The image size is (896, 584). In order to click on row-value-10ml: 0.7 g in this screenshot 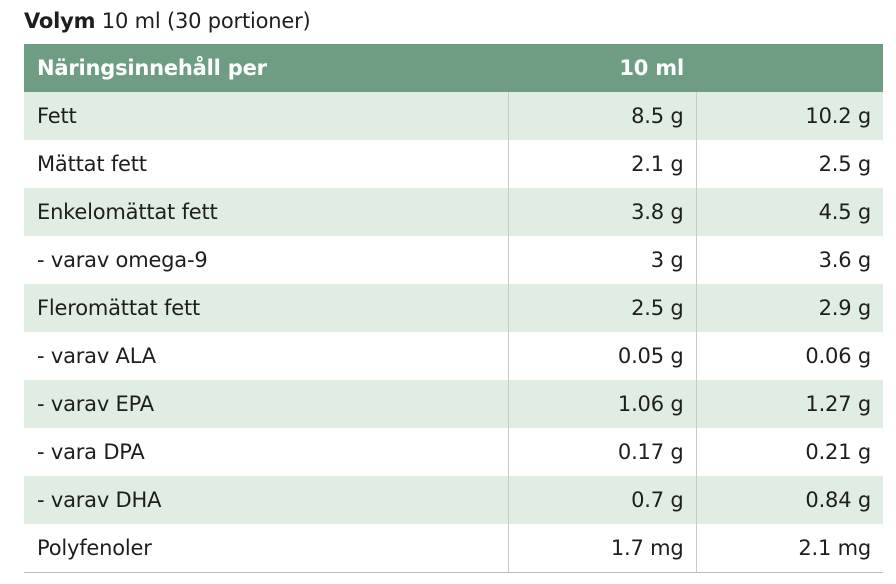, I will do `click(601, 500)`.